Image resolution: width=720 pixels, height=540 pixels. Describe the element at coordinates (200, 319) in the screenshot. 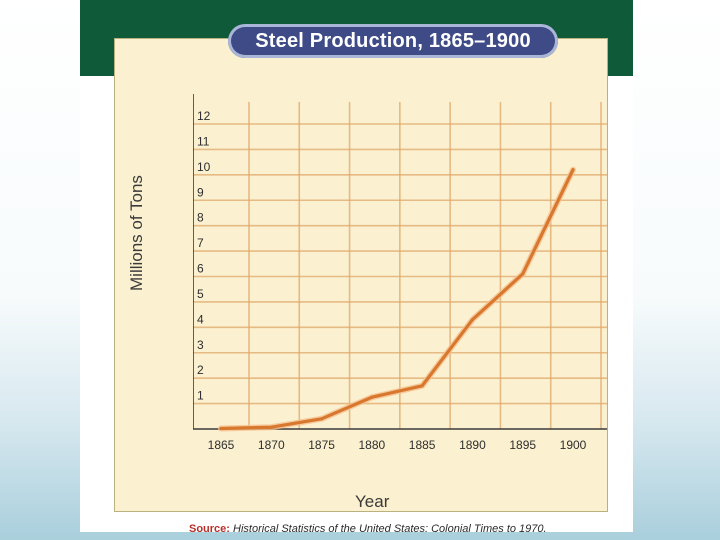

I see `y-tick-label: 4` at that location.